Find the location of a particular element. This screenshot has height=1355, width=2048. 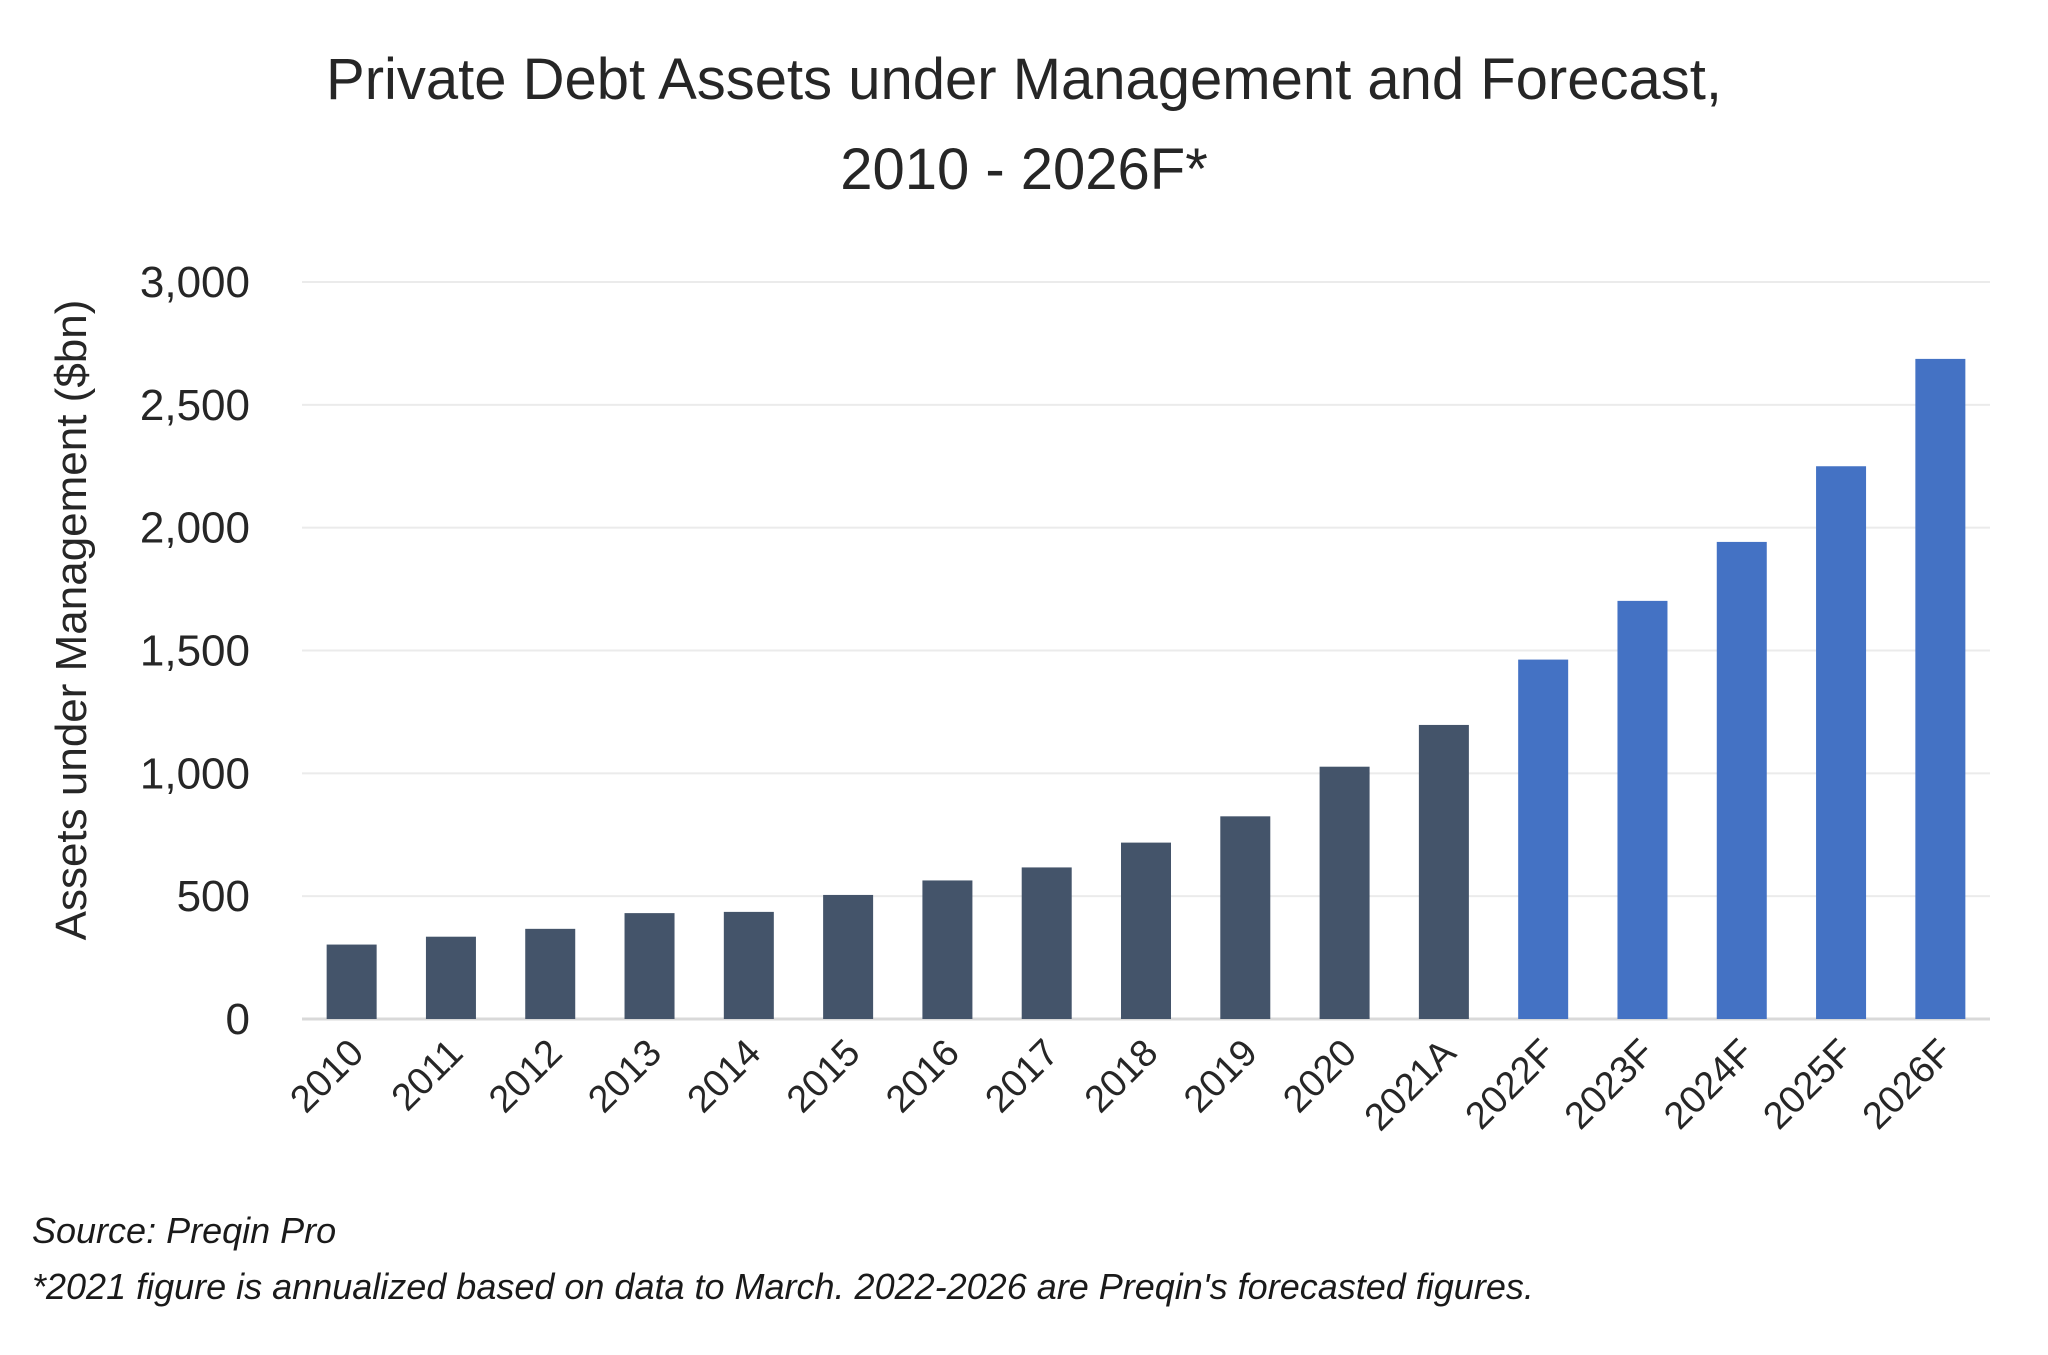

y-axis-label: Assets under Management ($bn) is located at coordinates (71, 620).